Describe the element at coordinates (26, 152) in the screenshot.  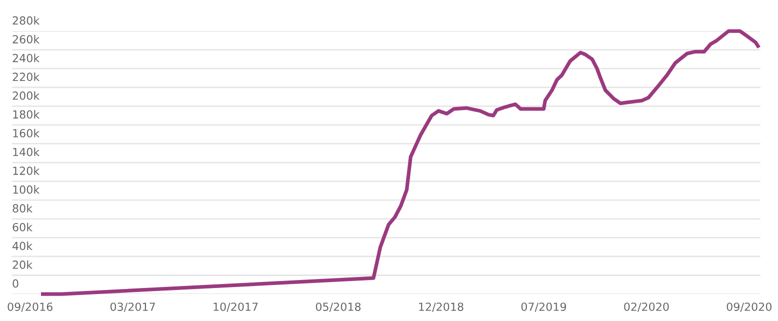
I see `y-tick-label: 140k` at that location.